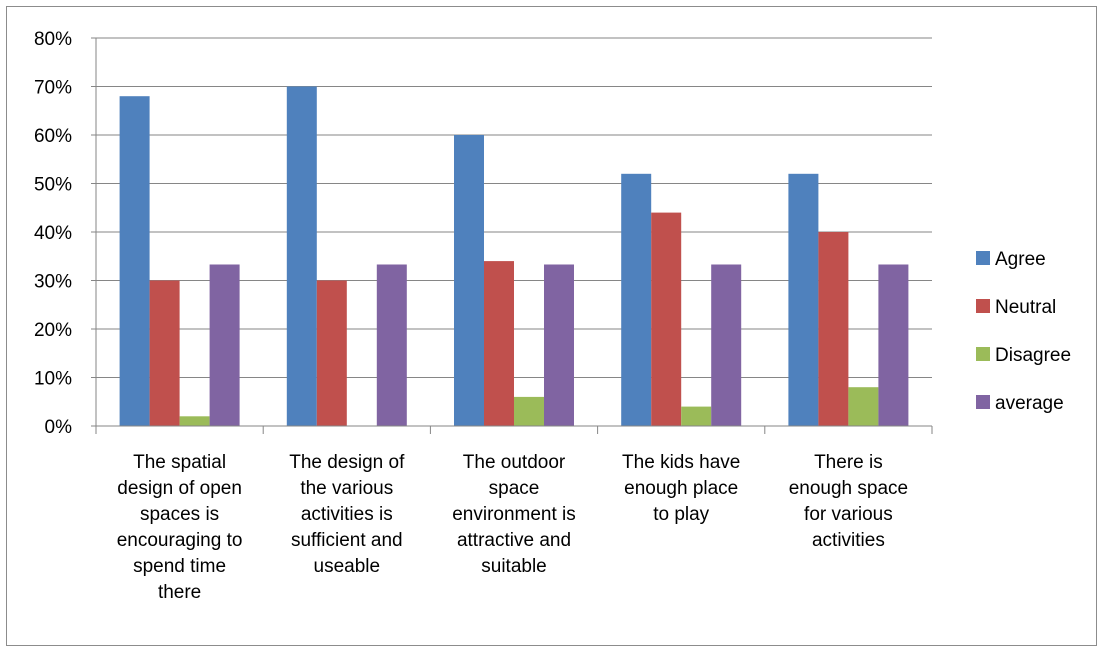 The height and width of the screenshot is (652, 1105). Describe the element at coordinates (848, 488) in the screenshot. I see `x-category-label: enough space` at that location.